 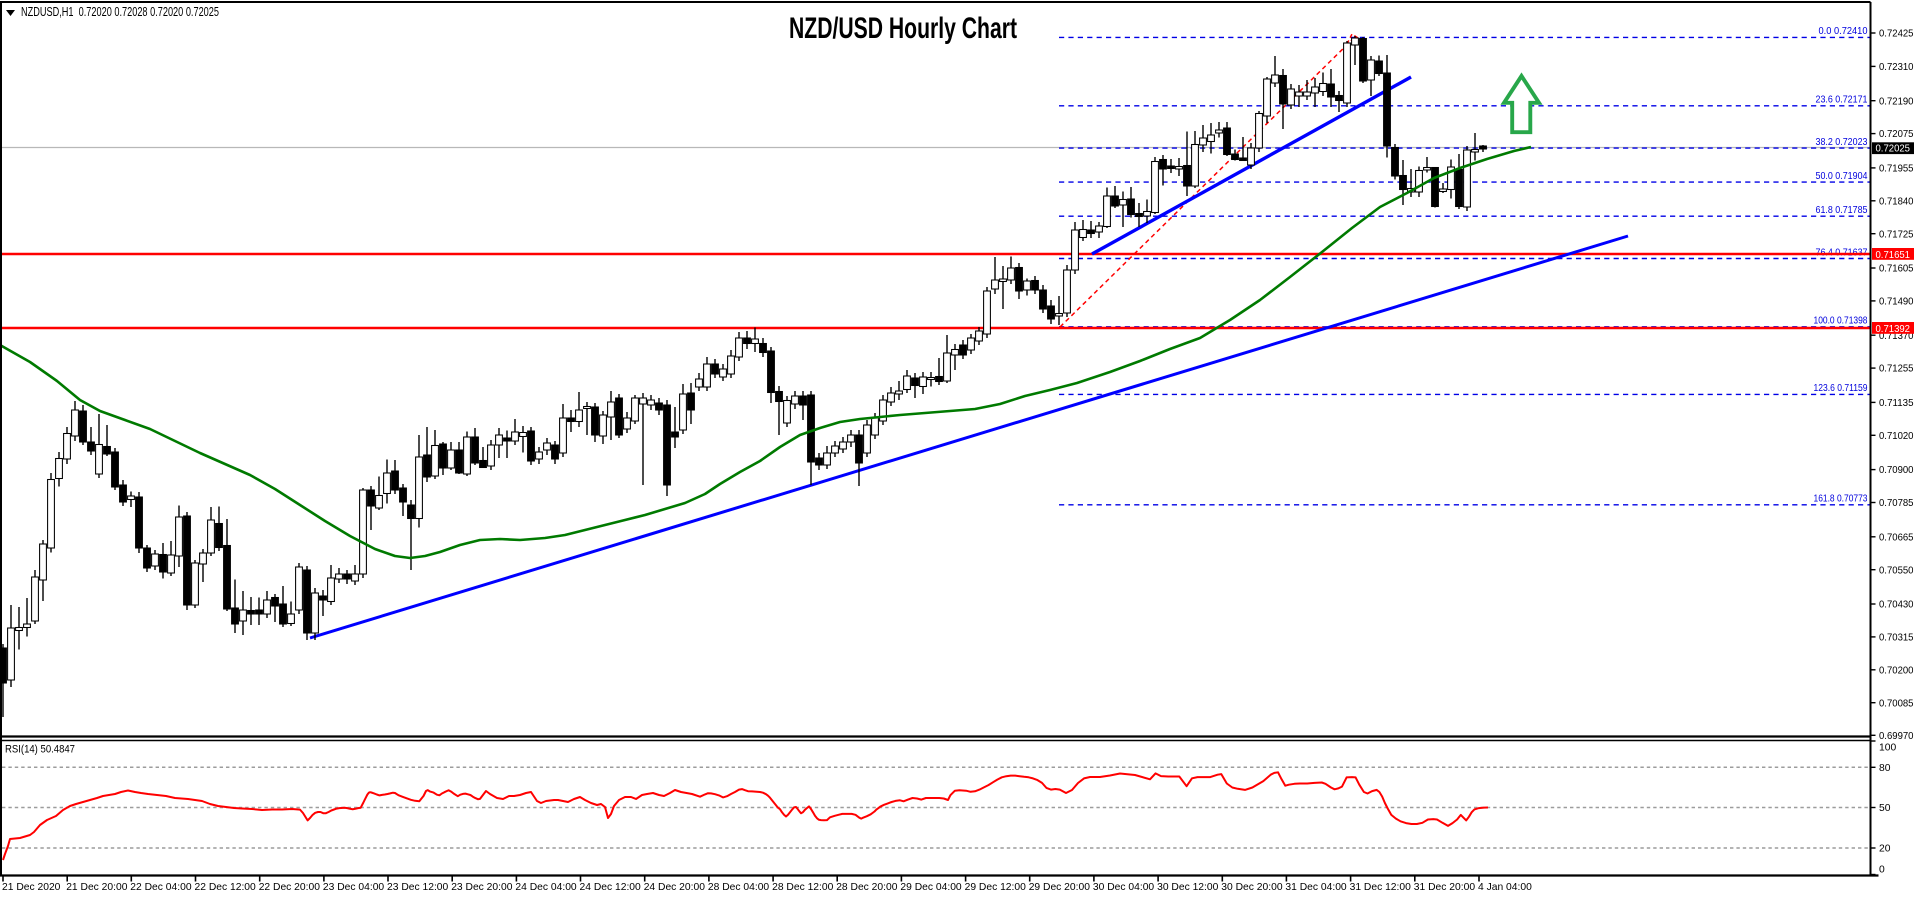 What do you see at coordinates (1896, 537) in the screenshot?
I see `svg-text: 0.70665` at bounding box center [1896, 537].